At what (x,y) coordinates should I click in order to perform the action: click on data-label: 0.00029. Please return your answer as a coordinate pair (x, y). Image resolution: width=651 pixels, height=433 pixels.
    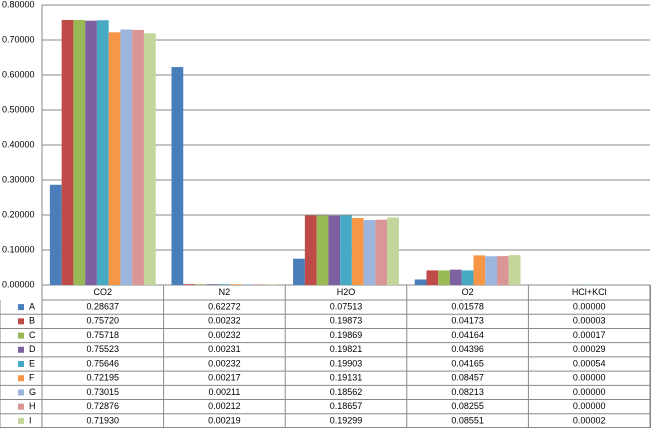
    Looking at the image, I should click on (589, 349).